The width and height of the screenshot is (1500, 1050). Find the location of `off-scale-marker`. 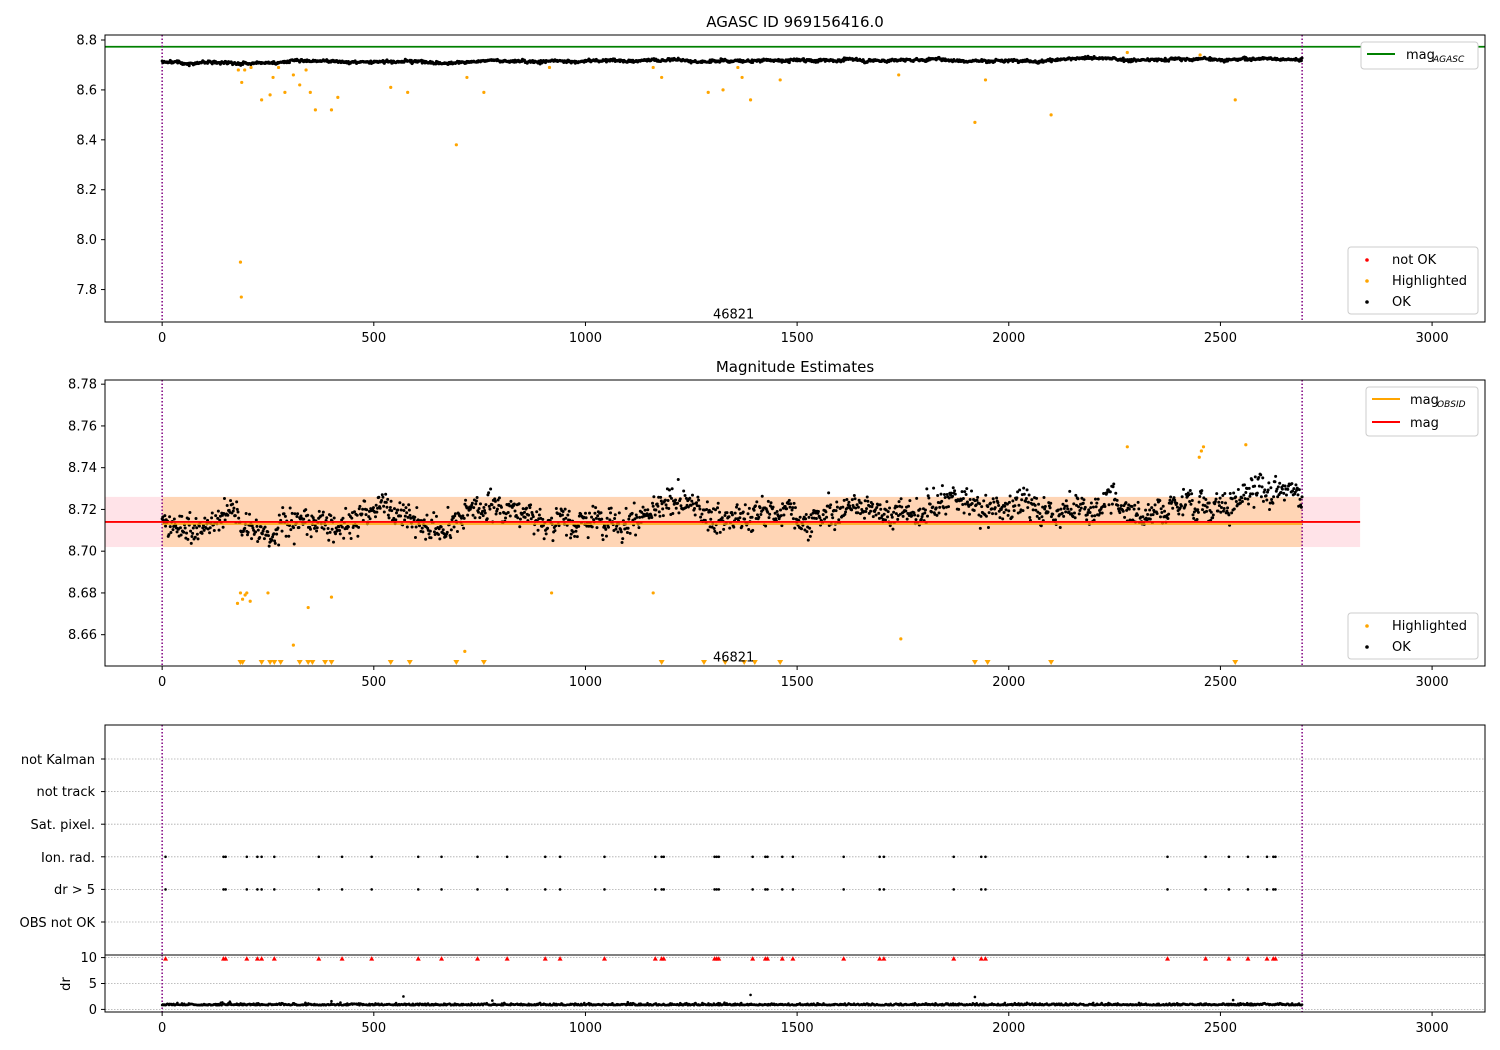

off-scale-marker is located at coordinates (270, 662).